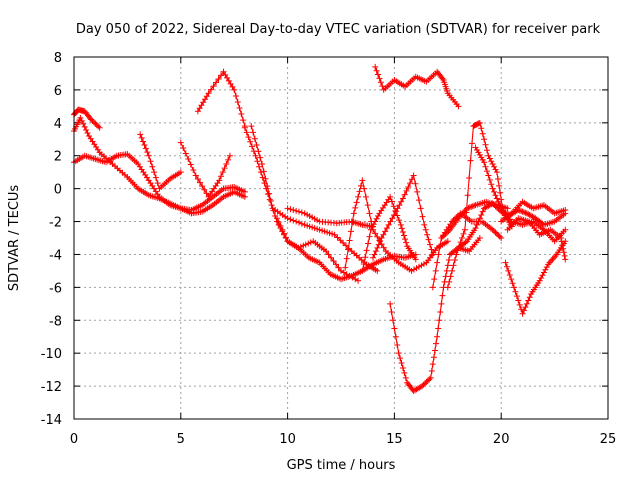 Image resolution: width=640 pixels, height=480 pixels. I want to click on x-axis-title: GPS time / hours, so click(341, 465).